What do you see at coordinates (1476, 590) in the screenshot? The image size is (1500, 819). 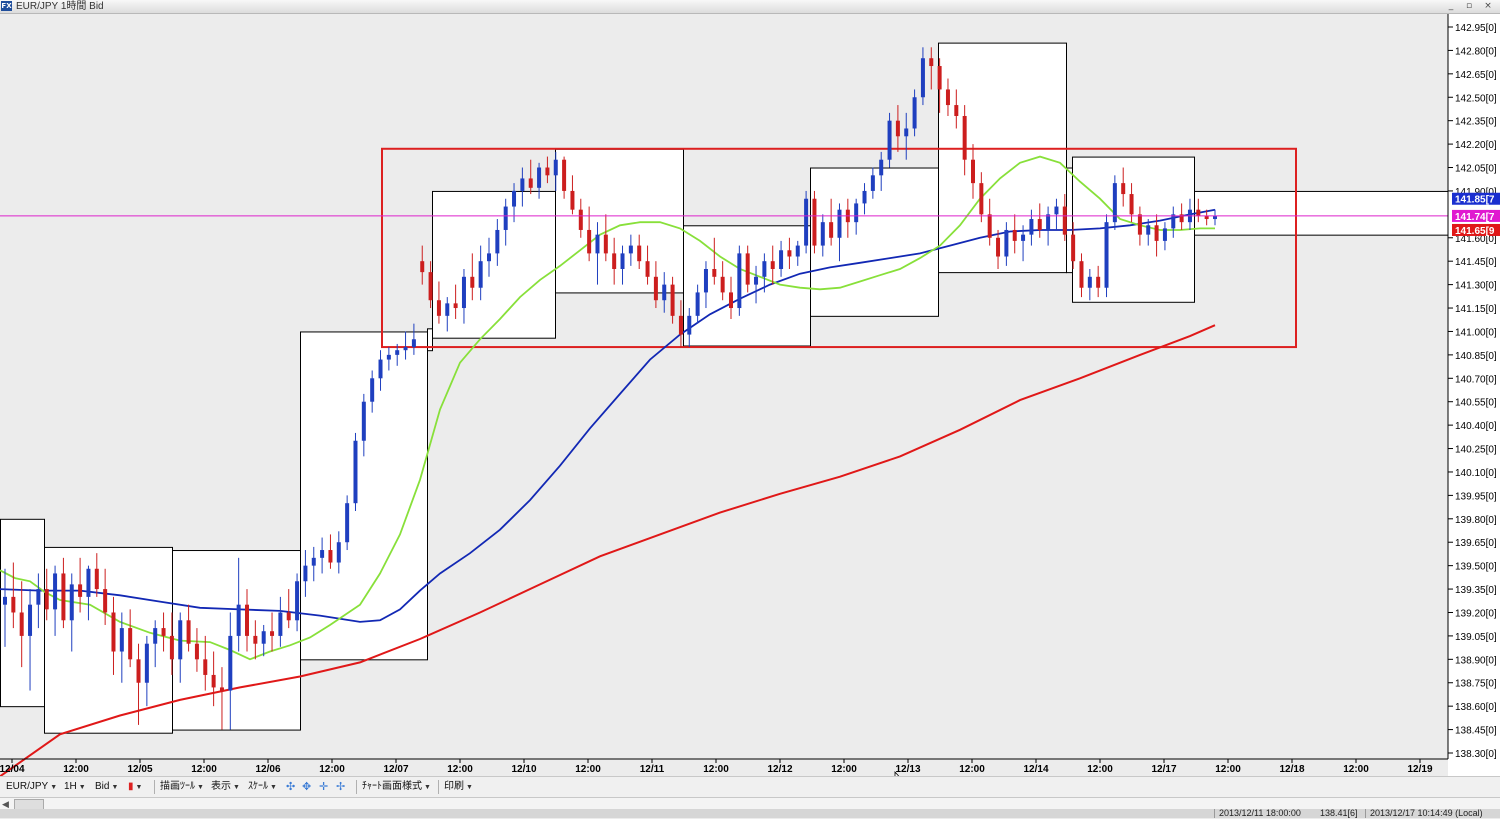 I see `price-tick-label: 139.35[0]` at bounding box center [1476, 590].